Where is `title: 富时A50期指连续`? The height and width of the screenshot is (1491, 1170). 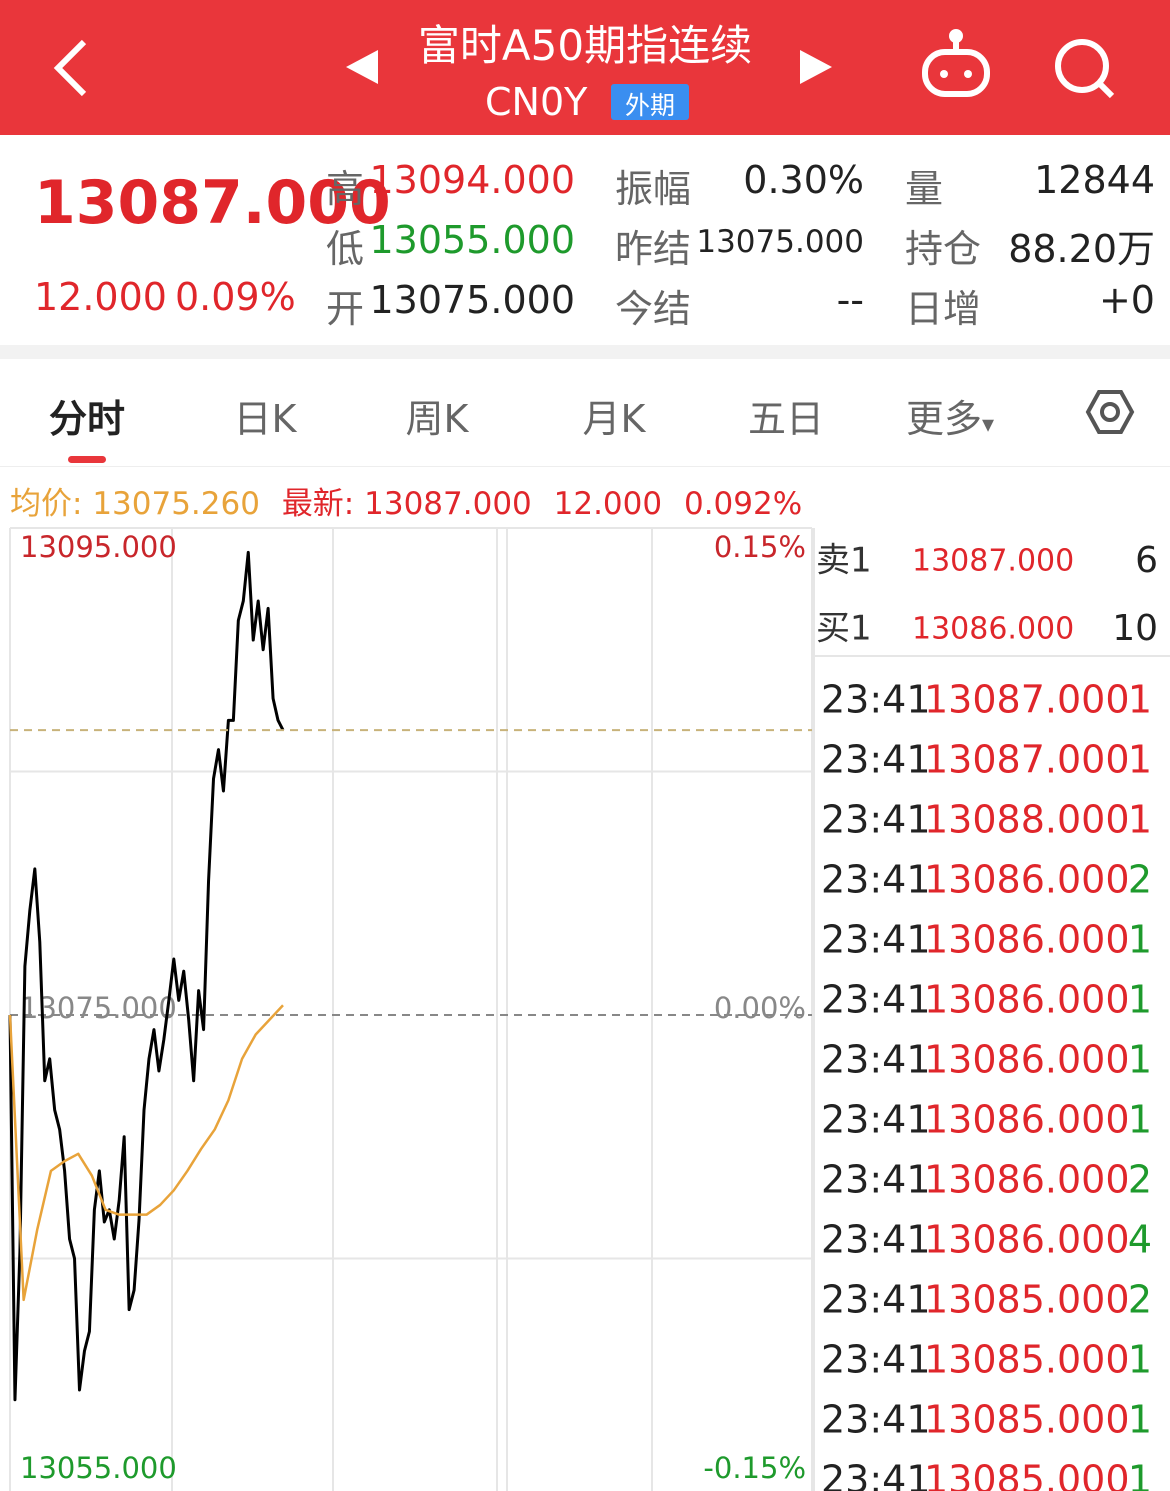
title: 富时A50期指连续 is located at coordinates (585, 45).